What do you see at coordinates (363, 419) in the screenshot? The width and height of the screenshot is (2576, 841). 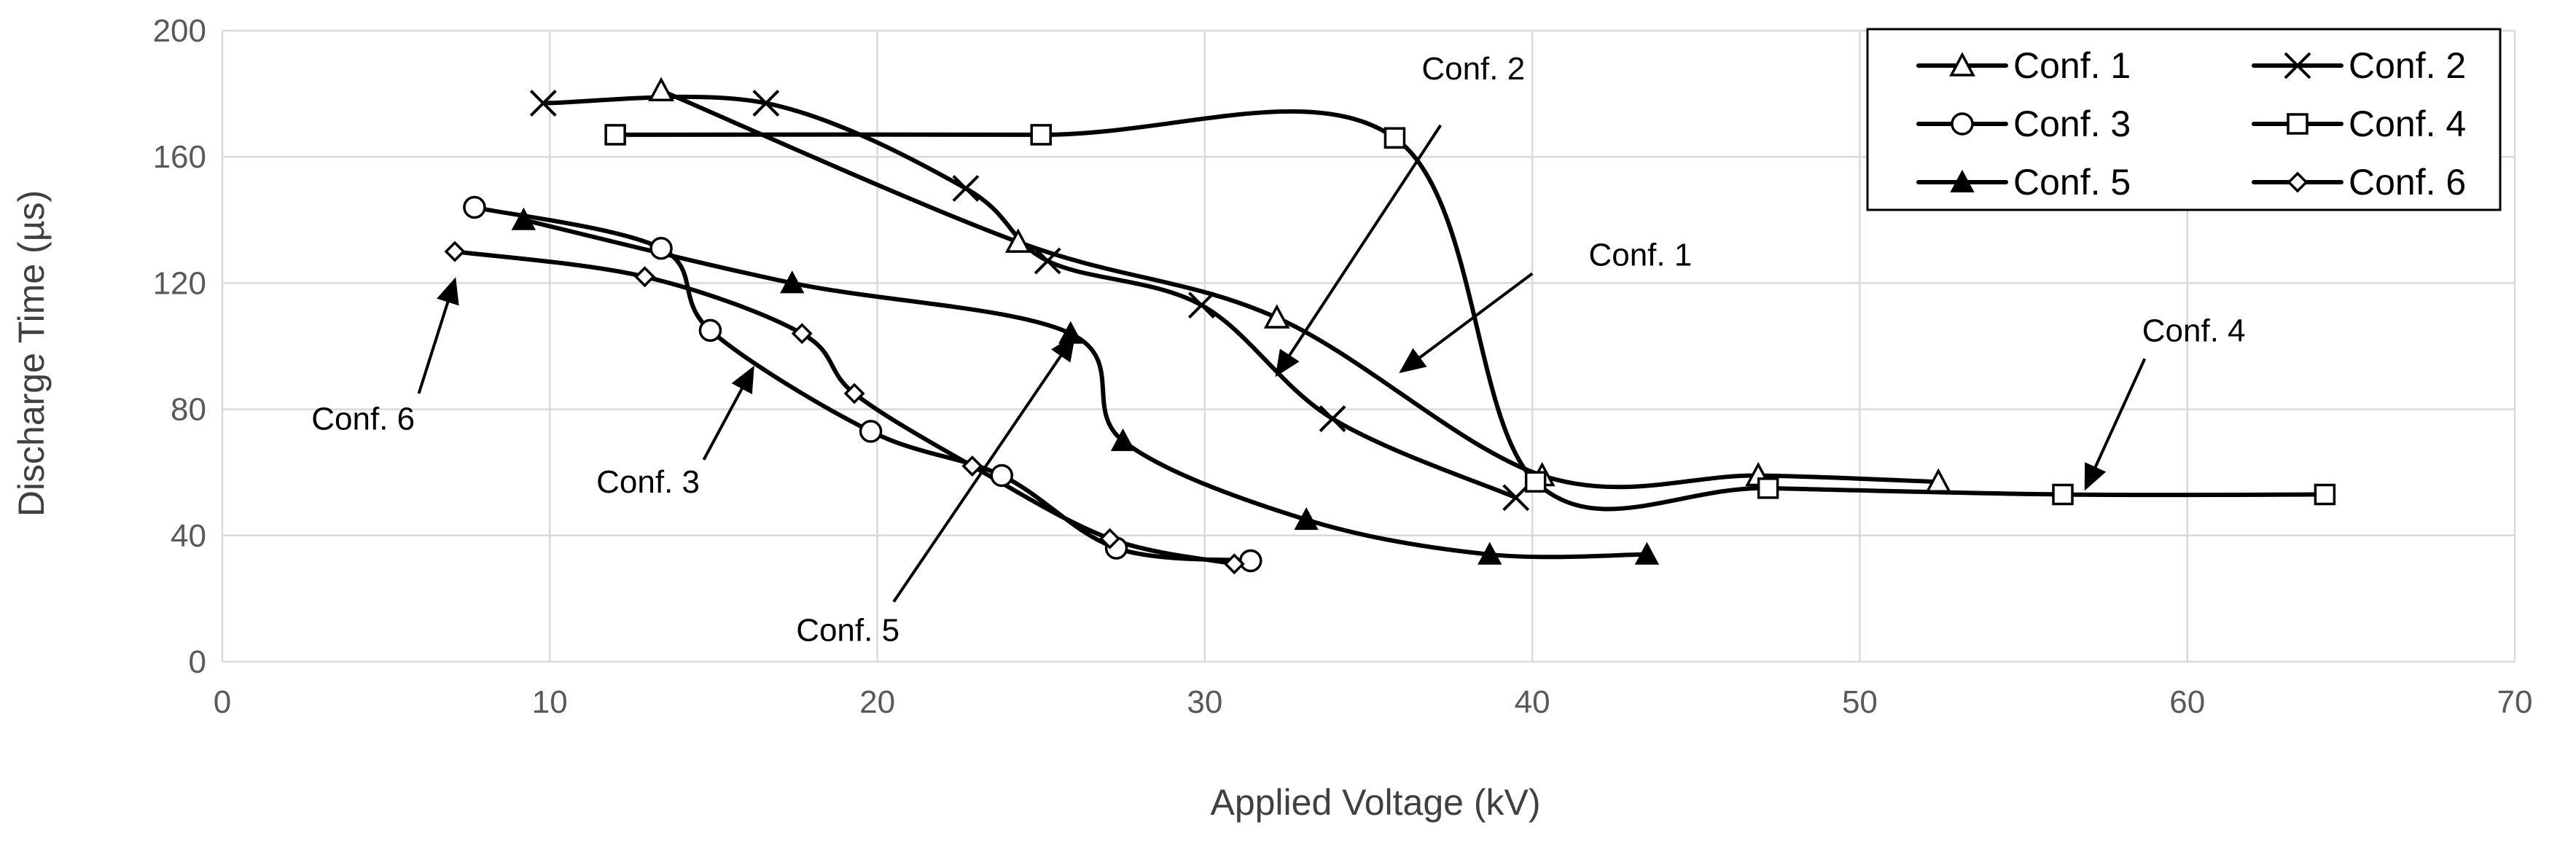 I see `annotation-label-conf-6: Conf. 6` at bounding box center [363, 419].